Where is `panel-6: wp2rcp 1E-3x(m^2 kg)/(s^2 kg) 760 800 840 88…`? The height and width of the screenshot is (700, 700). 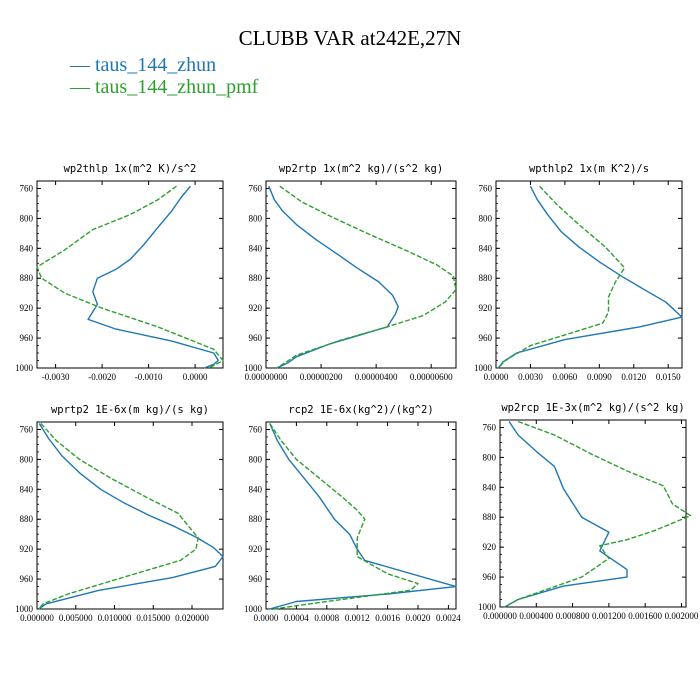
panel-6: wp2rcp 1E-3x(m^2 kg)/(s^2 kg) 760 800 840 88… is located at coordinates (588, 511).